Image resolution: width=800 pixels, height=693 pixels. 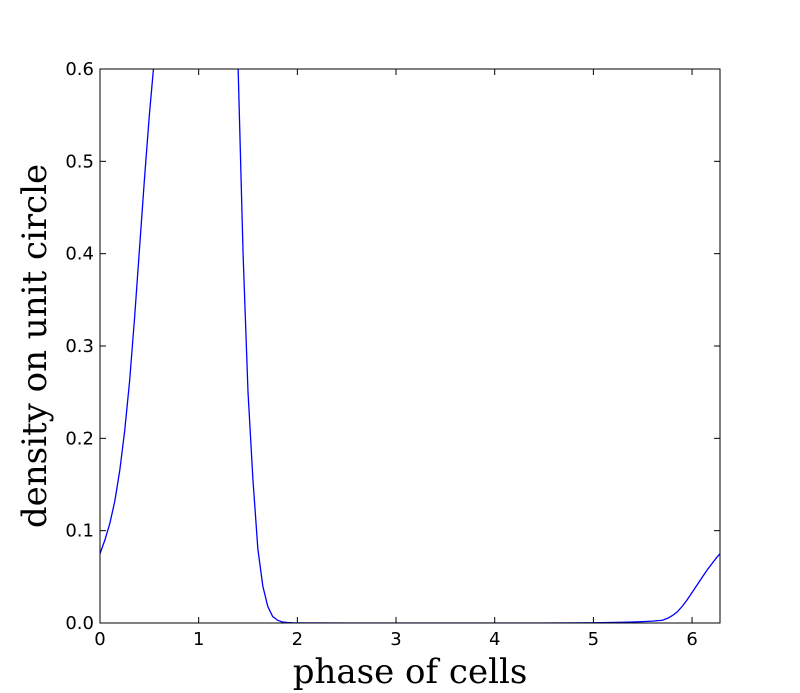 I want to click on y-tick-label: 0.6, so click(x=79, y=69).